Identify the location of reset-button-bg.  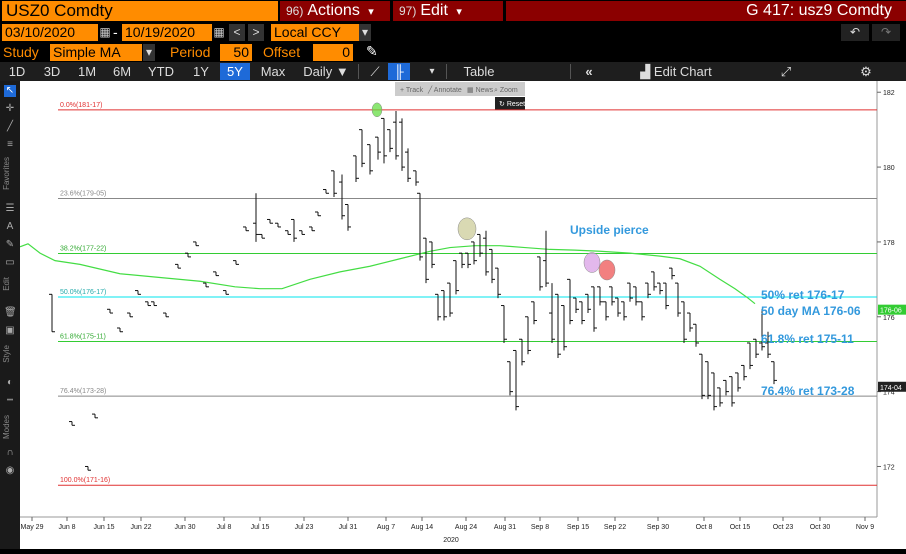
(510, 103).